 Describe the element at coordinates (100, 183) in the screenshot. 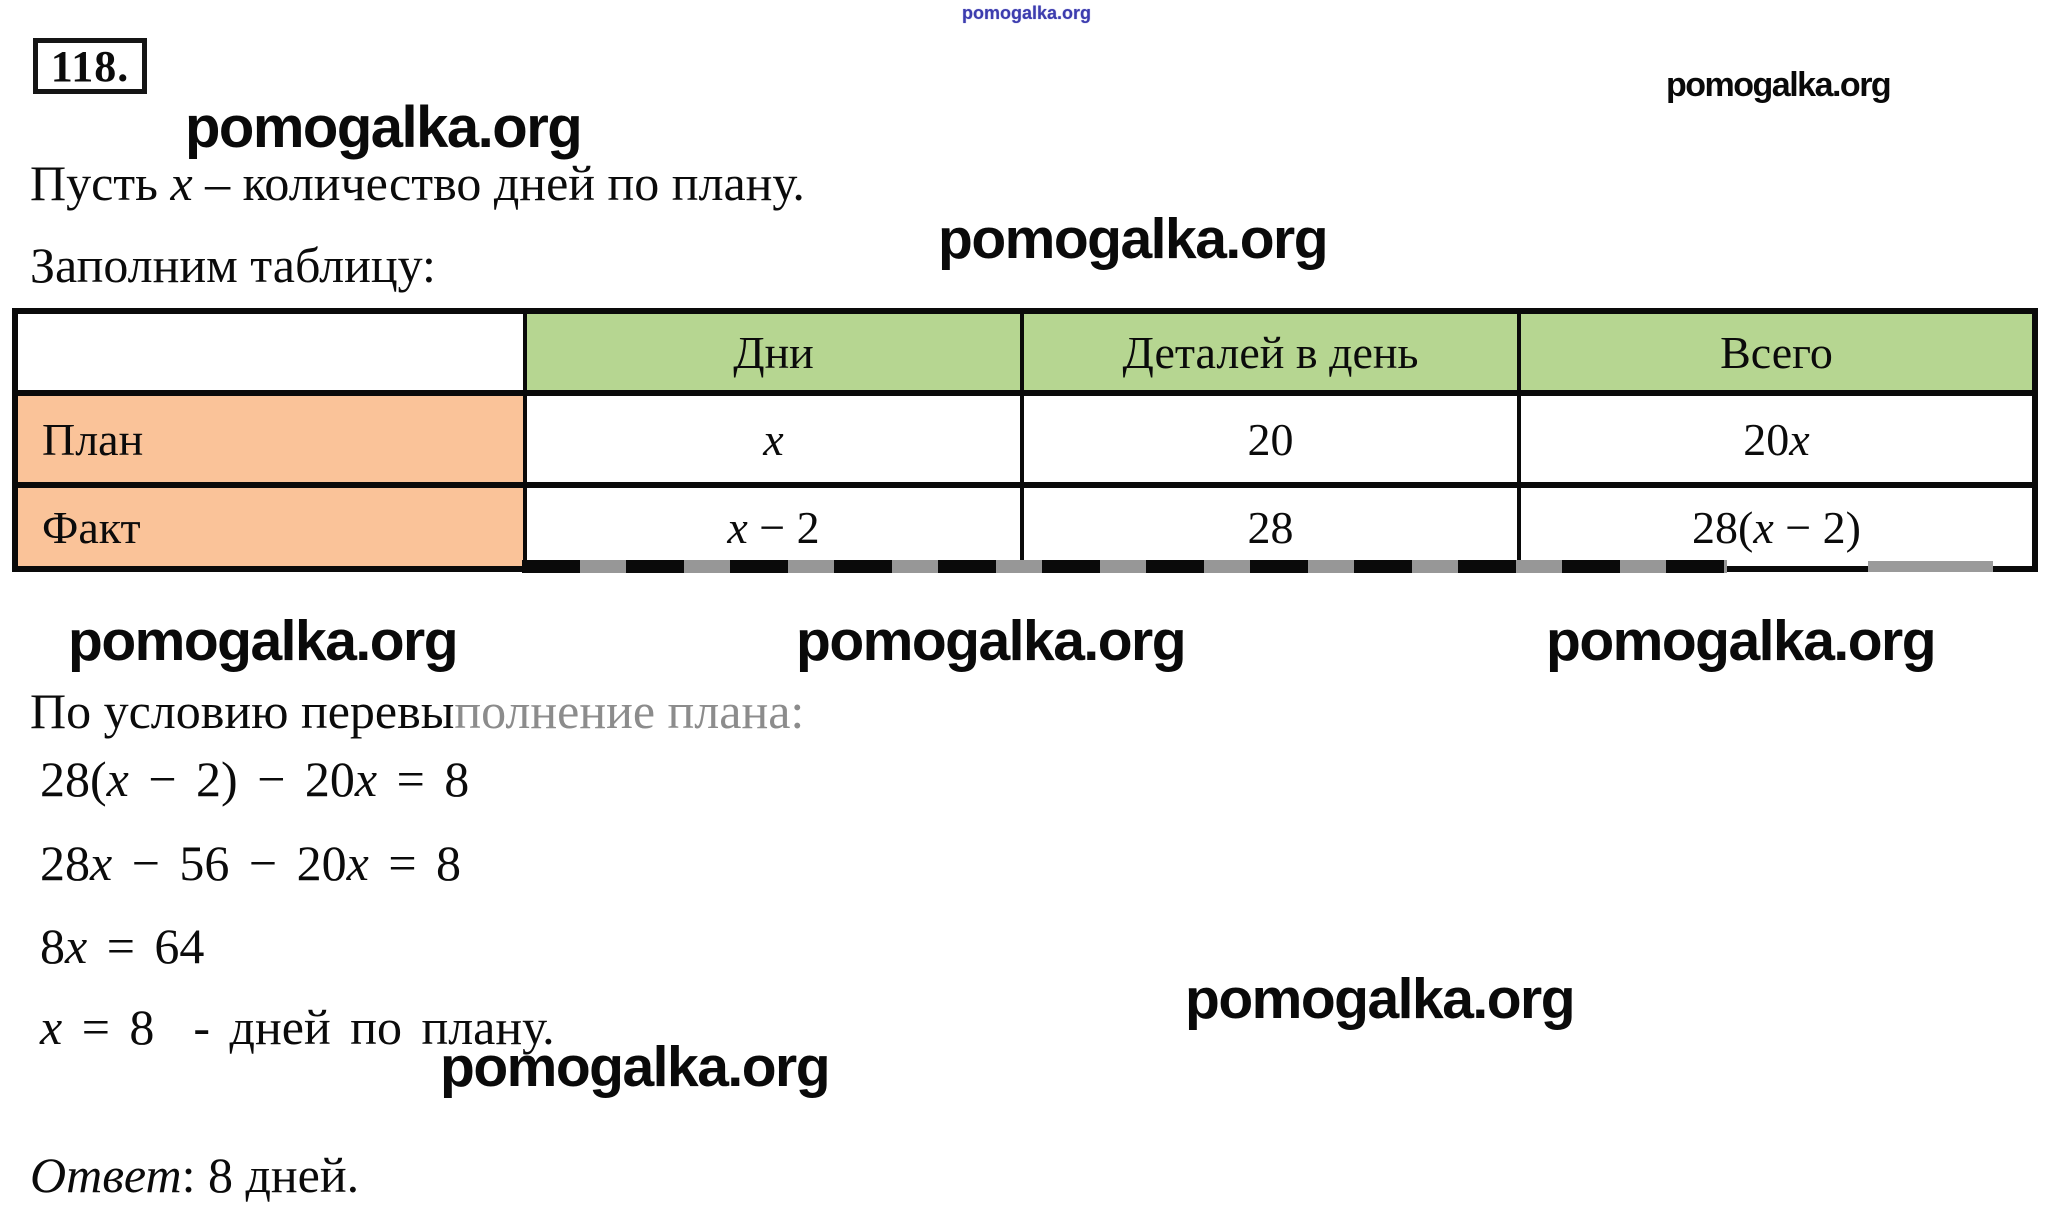

I see `text-segment: Пусть` at that location.